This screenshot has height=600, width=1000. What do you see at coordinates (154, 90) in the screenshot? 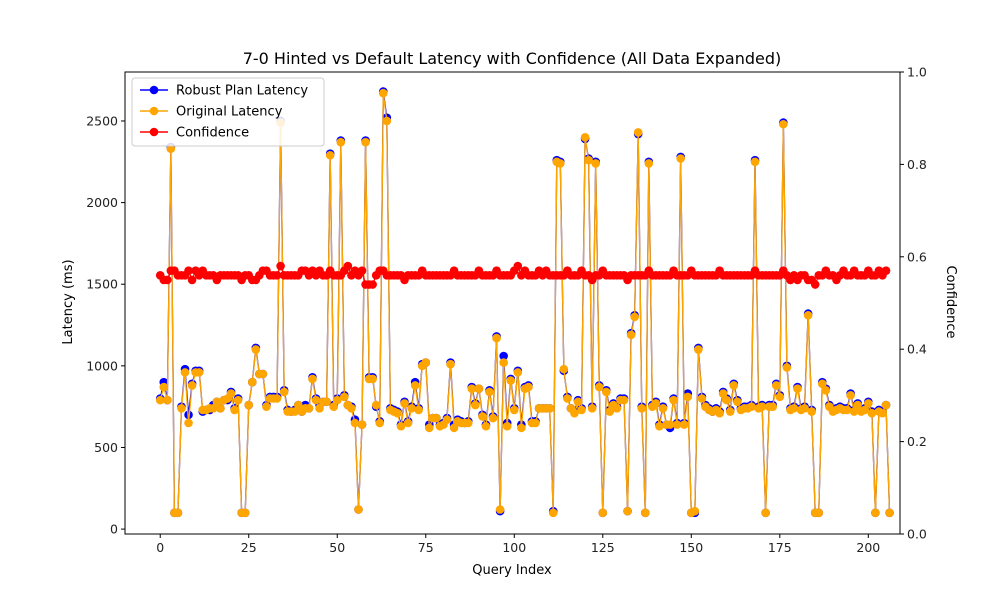
I see `legend-marker-robust-plan-latency` at bounding box center [154, 90].